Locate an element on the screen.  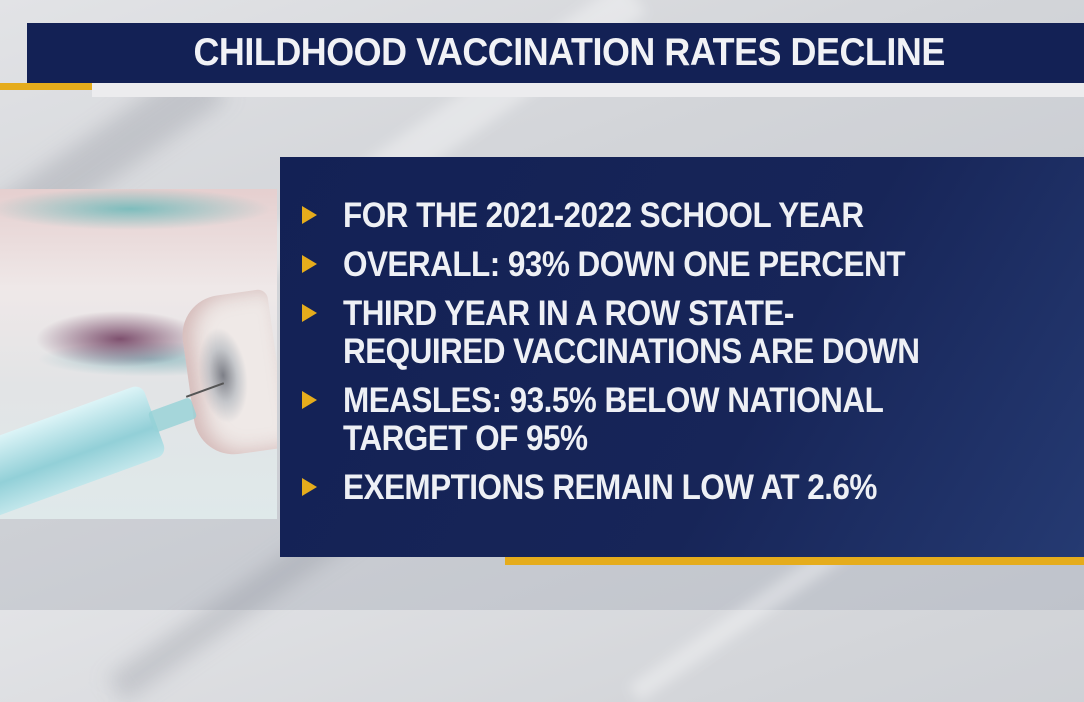
syringe-image is located at coordinates (84, 451).